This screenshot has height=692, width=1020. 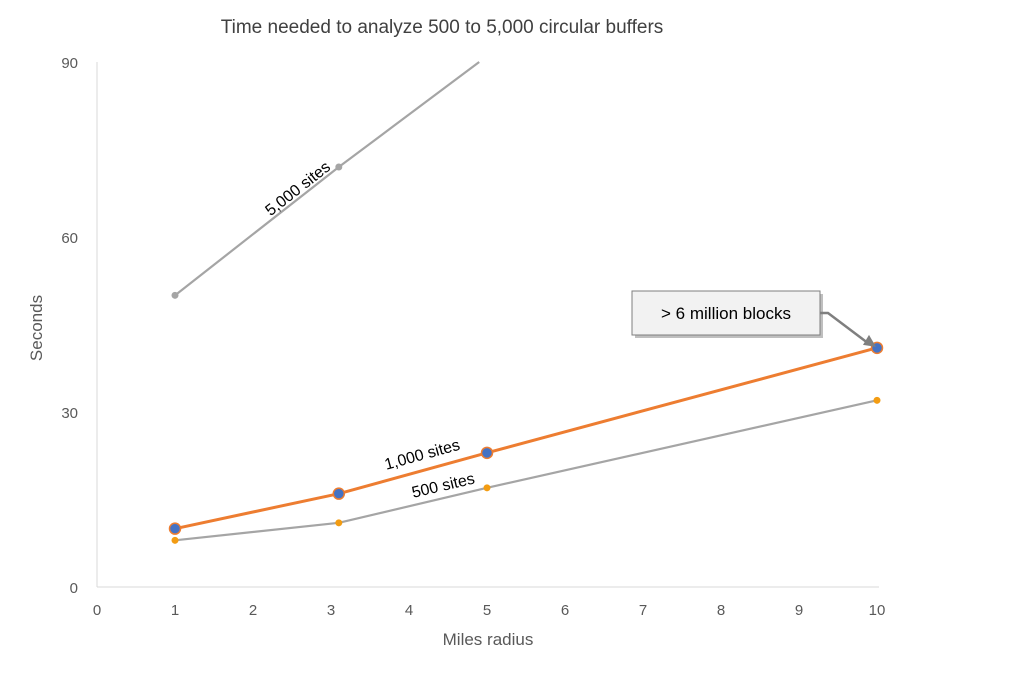 I want to click on x-tick-label: 0, so click(x=97, y=610).